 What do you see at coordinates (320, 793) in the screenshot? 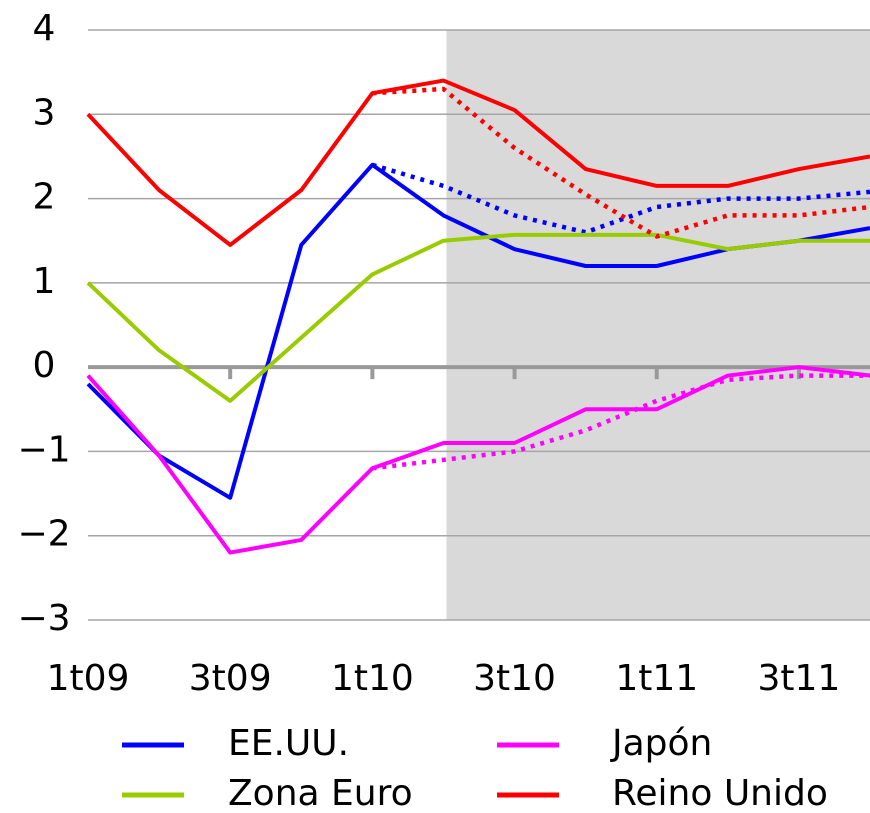
I see `legend-label: Zona Euro` at bounding box center [320, 793].